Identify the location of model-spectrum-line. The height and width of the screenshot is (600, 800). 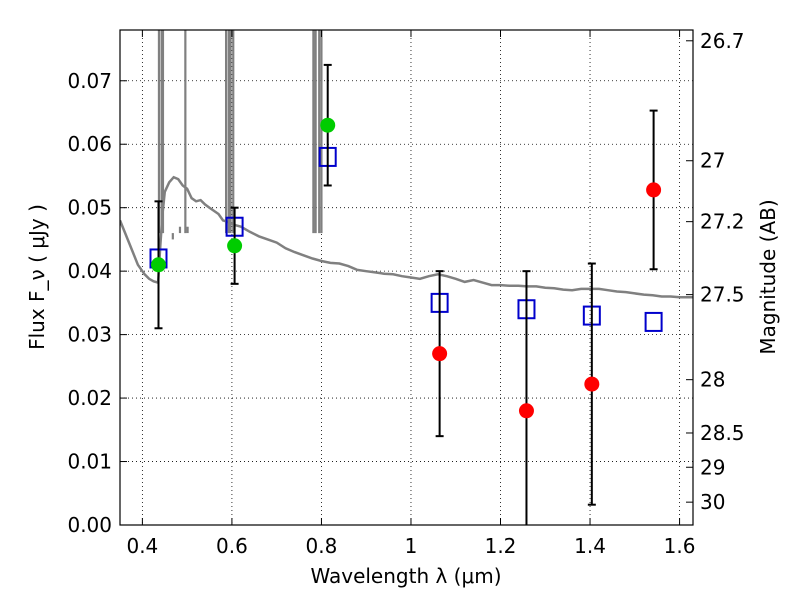
(406, 237).